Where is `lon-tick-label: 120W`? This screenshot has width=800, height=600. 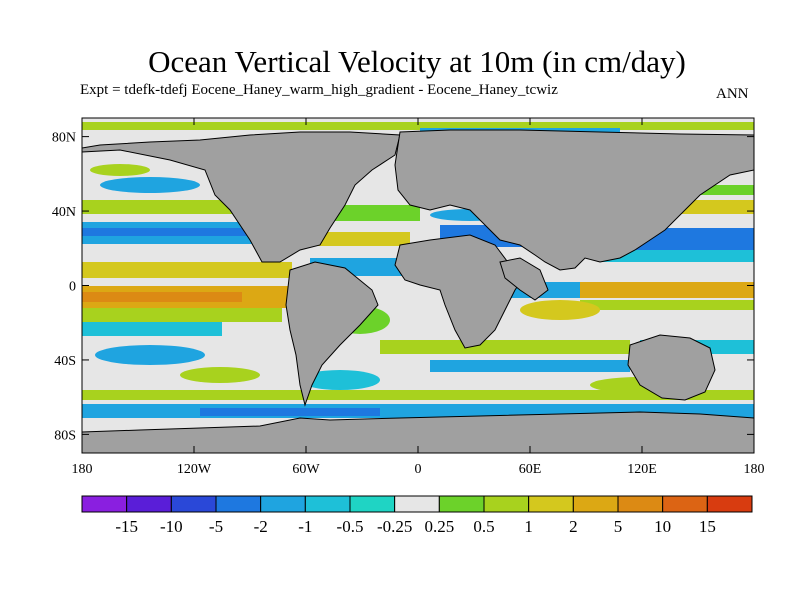 lon-tick-label: 120W is located at coordinates (194, 469).